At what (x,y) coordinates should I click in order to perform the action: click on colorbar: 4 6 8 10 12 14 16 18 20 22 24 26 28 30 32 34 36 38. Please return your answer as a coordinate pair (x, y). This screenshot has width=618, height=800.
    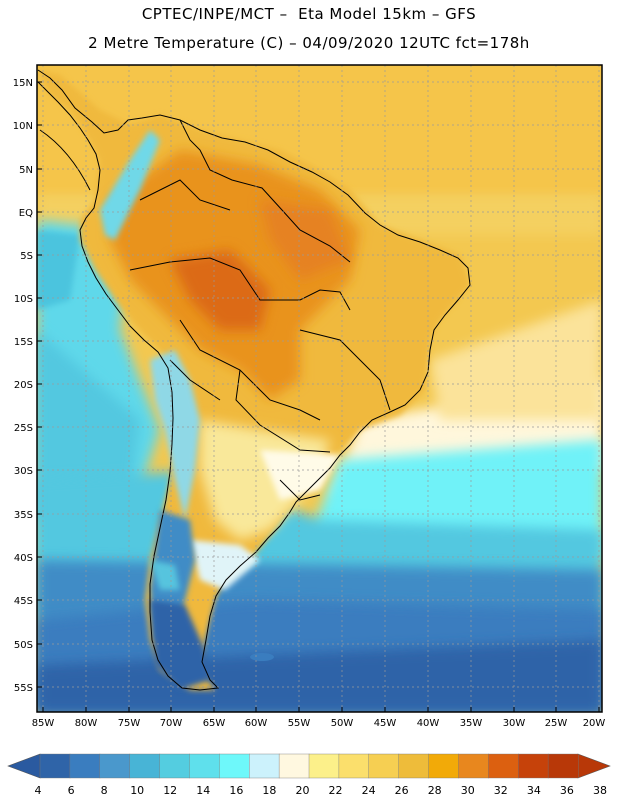
    Looking at the image, I should click on (309, 775).